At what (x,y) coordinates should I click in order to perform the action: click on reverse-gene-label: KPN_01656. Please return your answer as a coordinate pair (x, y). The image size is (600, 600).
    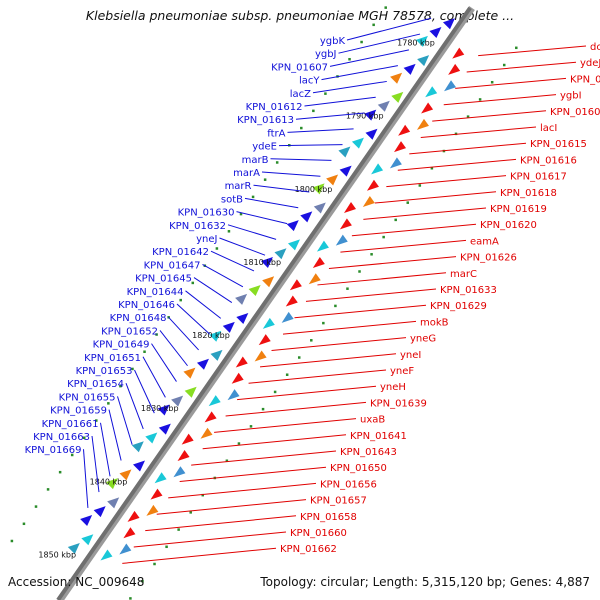
    Looking at the image, I should click on (348, 484).